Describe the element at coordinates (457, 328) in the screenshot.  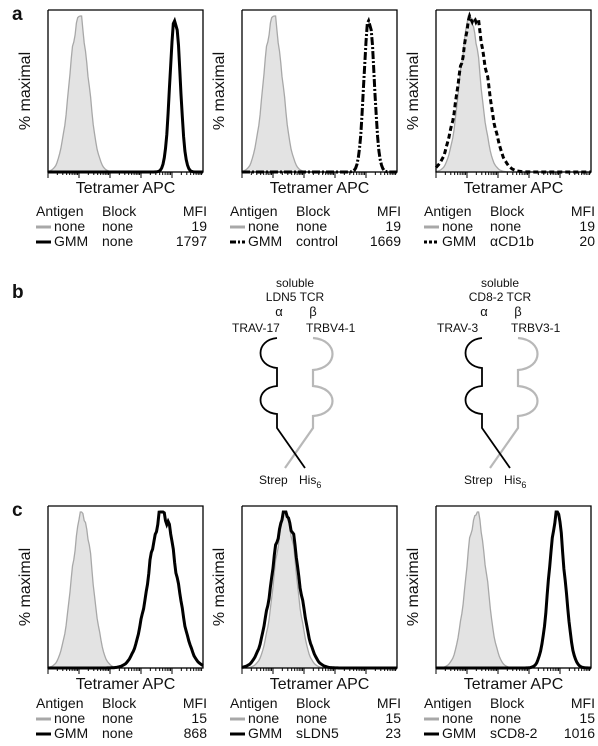
I see `left-gene: TRAV-3` at that location.